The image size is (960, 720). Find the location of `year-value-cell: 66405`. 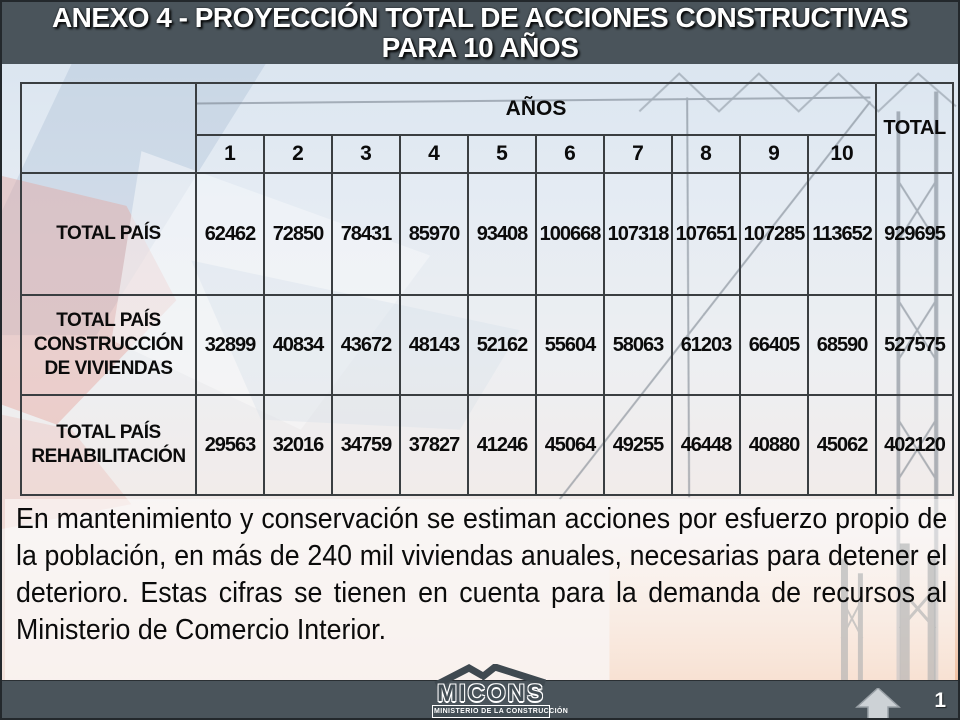

year-value-cell: 66405 is located at coordinates (774, 345).